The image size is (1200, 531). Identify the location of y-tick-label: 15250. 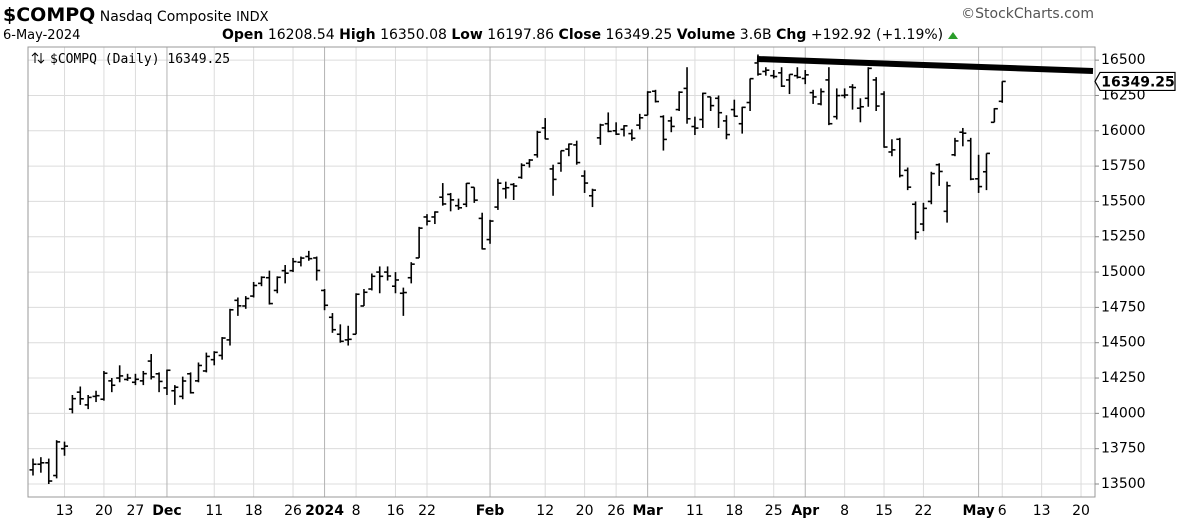
(1123, 237).